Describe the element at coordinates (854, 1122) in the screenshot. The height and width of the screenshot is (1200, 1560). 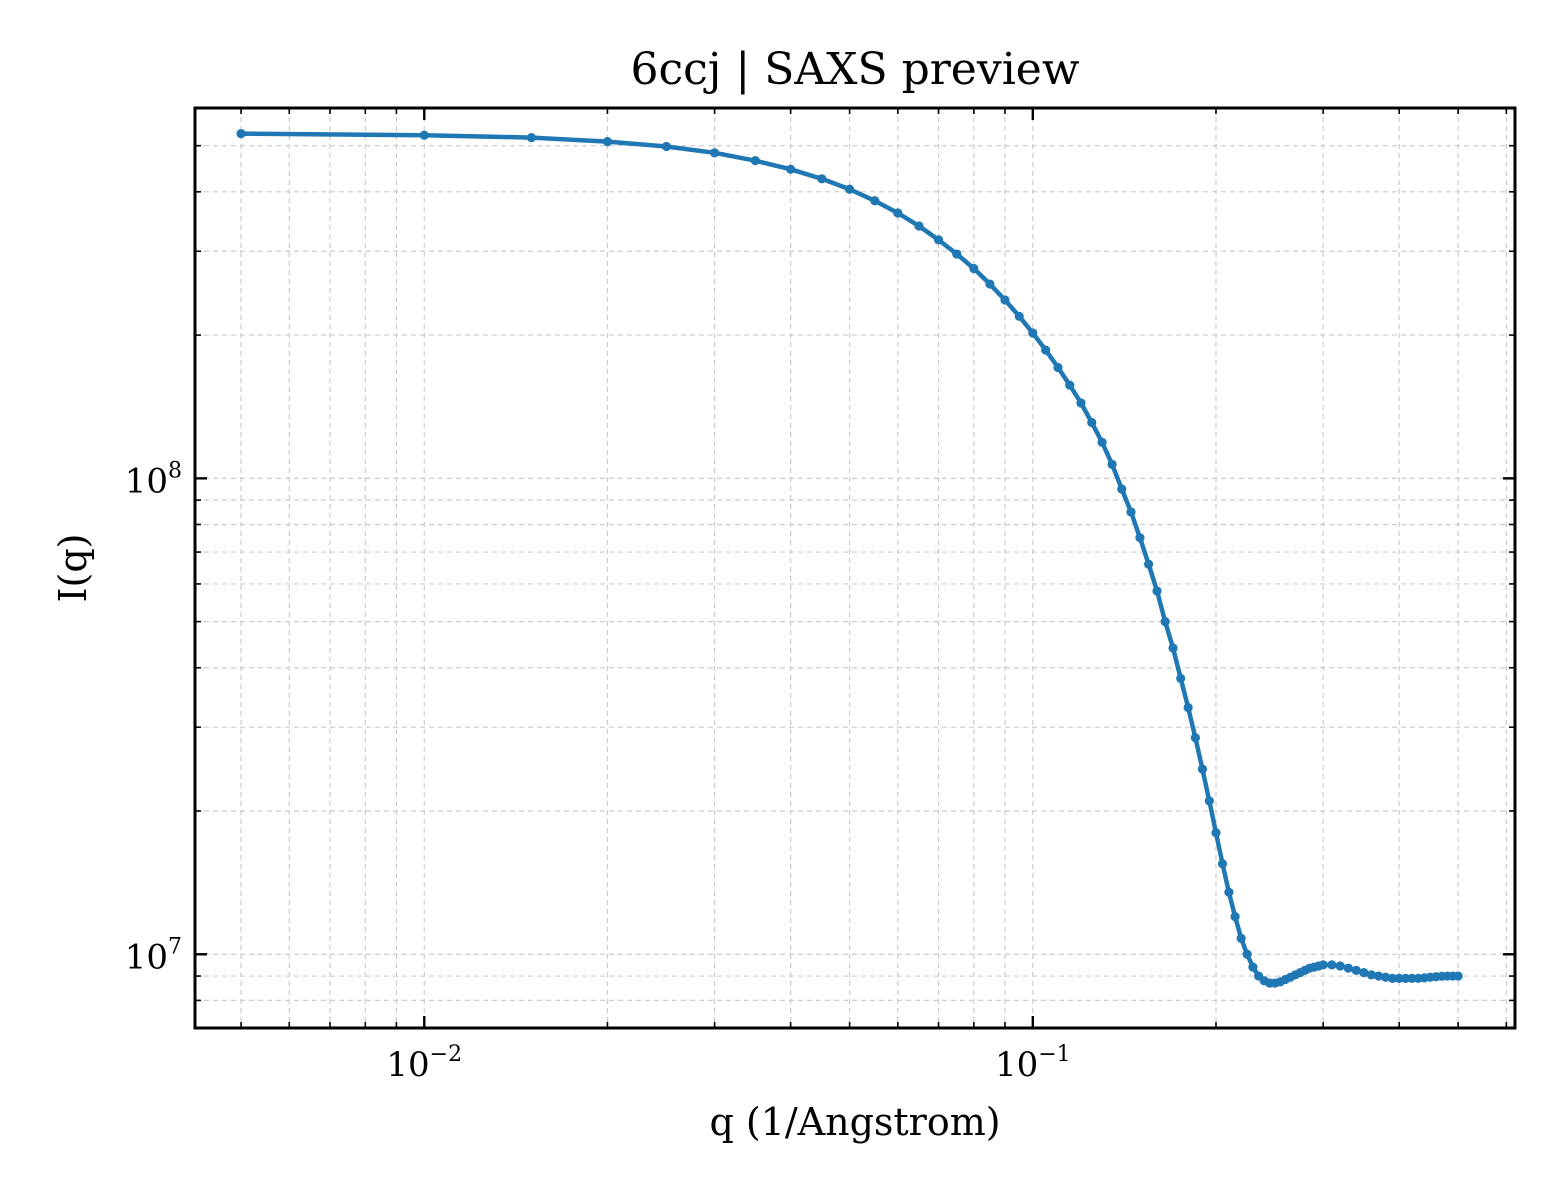
I see `x-axis-label: q (1/Angstrom)` at that location.